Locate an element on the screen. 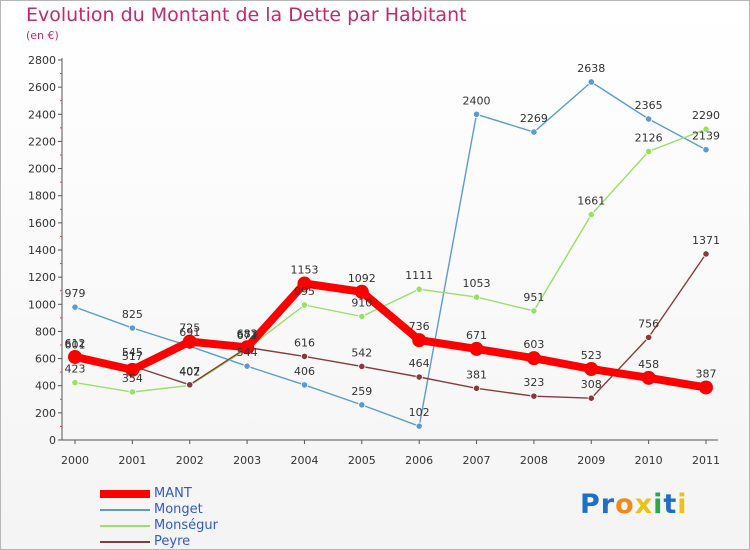 This screenshot has height=550, width=750. chart-legend: MANT Monget Monségur Peyre is located at coordinates (210, 518).